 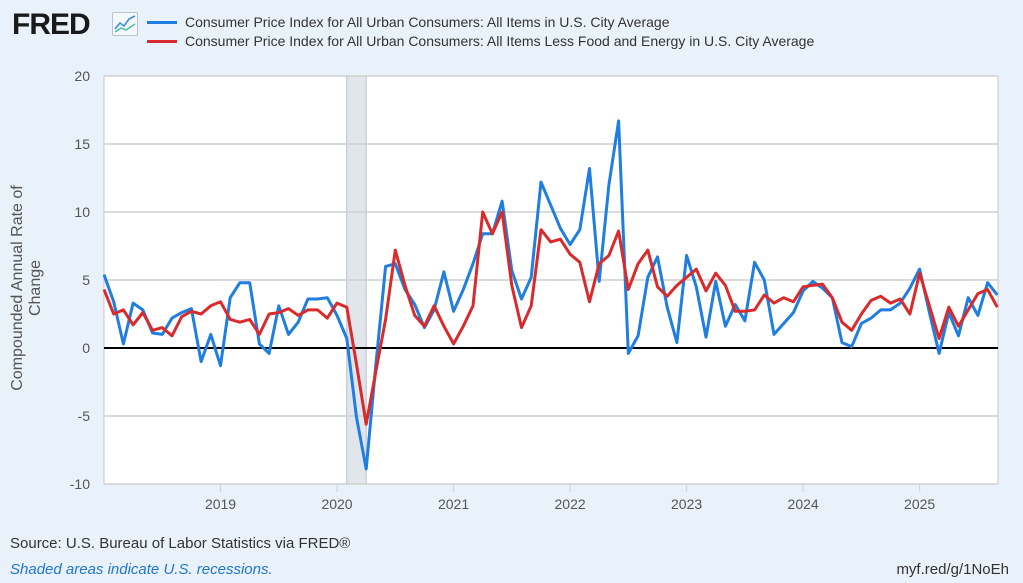 I want to click on y-tick-label: 5, so click(x=86, y=280).